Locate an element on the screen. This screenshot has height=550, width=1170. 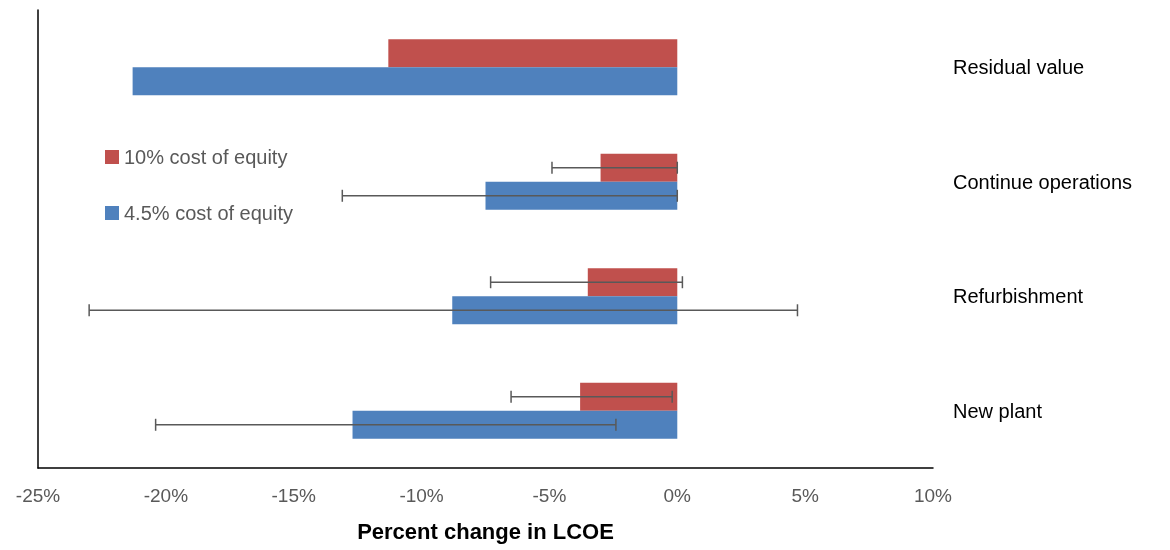
x-tick-label: -15% is located at coordinates (293, 495).